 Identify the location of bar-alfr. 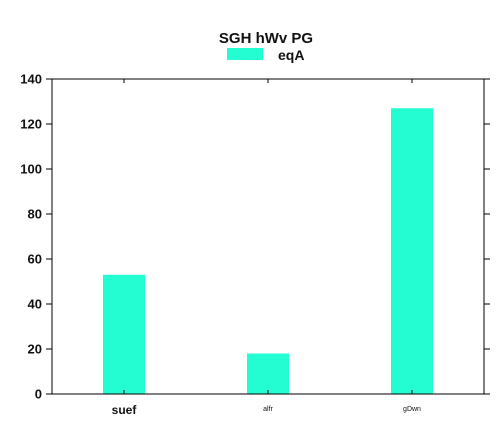
(268, 373).